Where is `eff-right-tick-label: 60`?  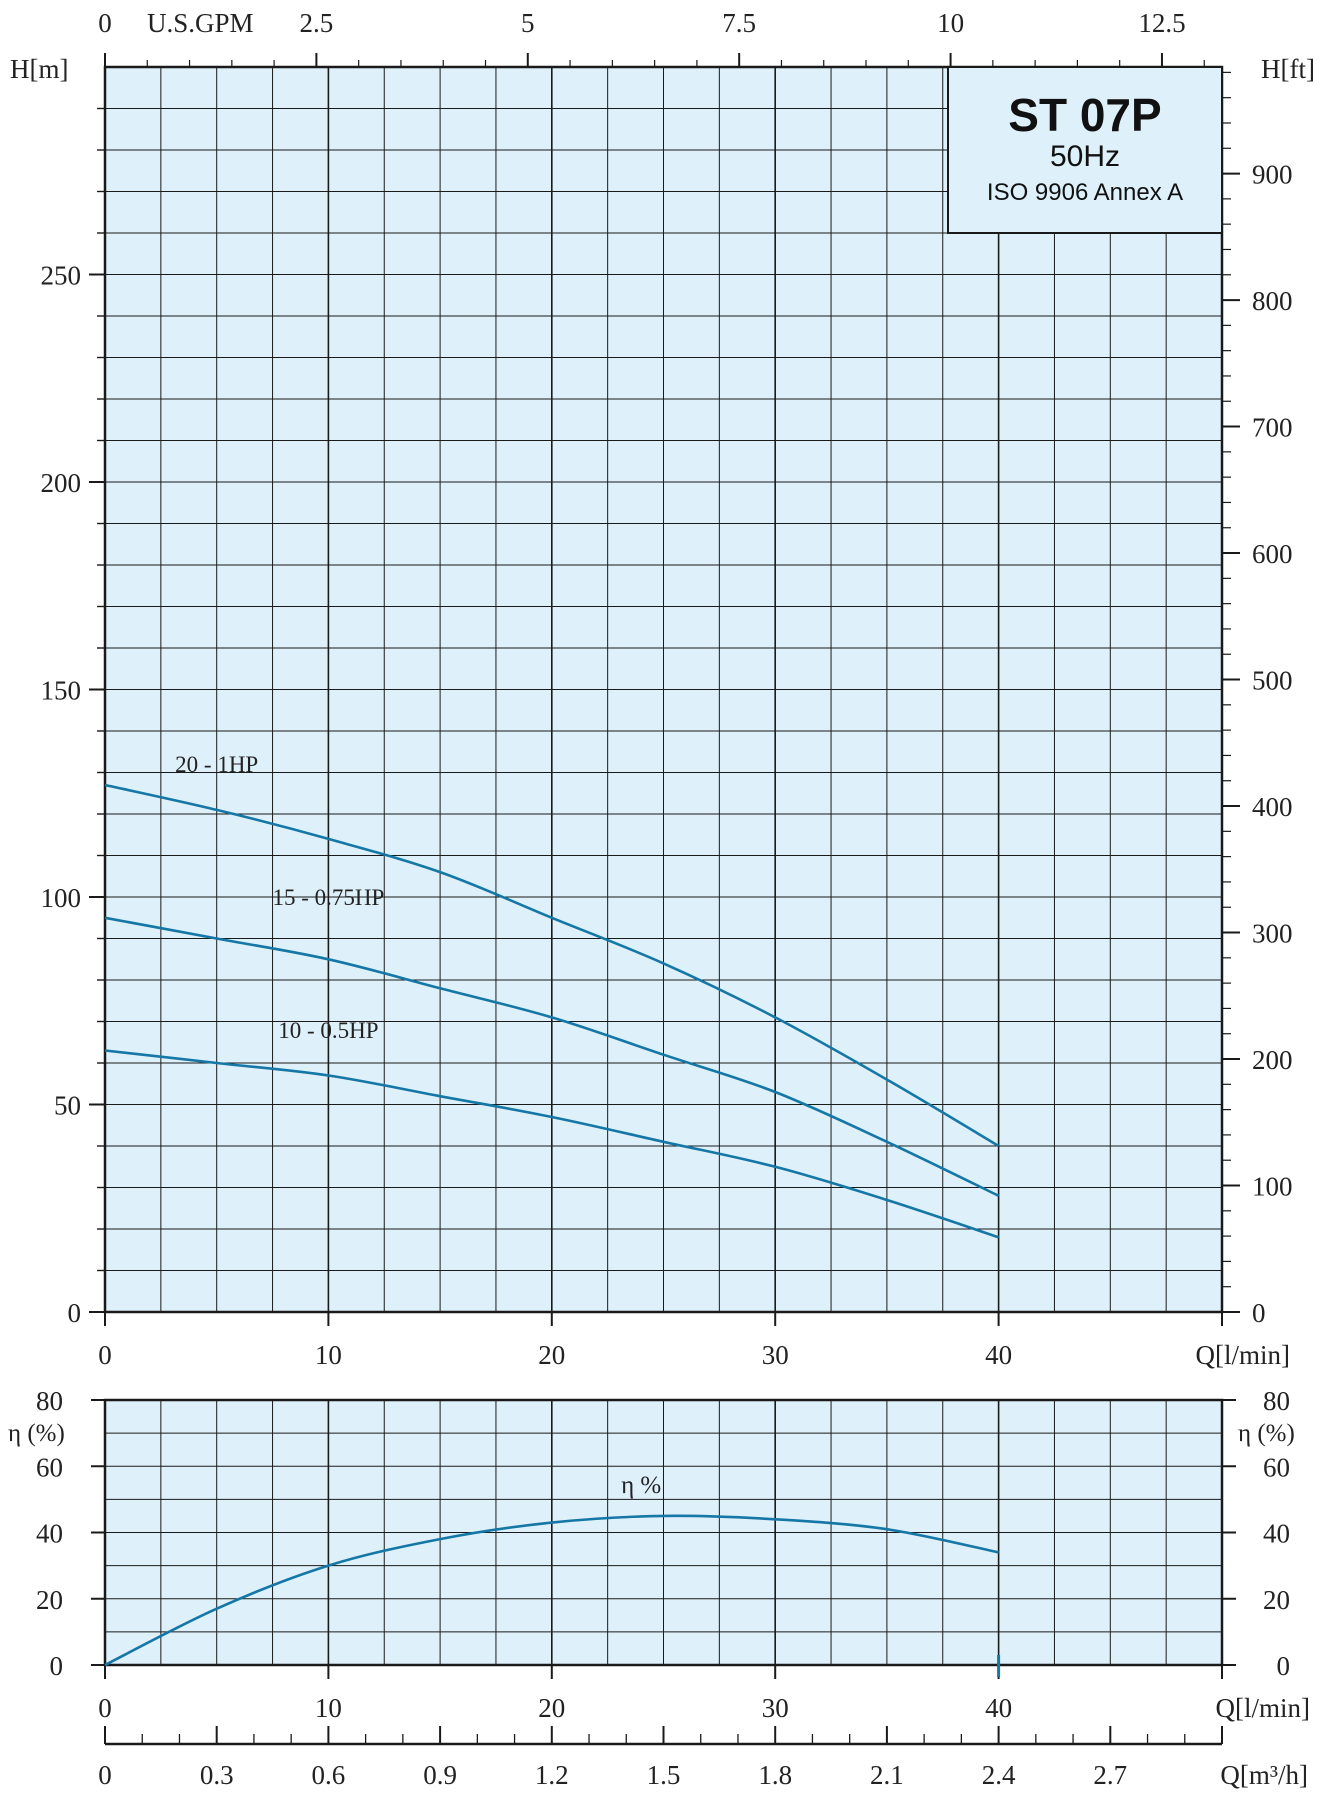
eff-right-tick-label: 60 is located at coordinates (1276, 1467).